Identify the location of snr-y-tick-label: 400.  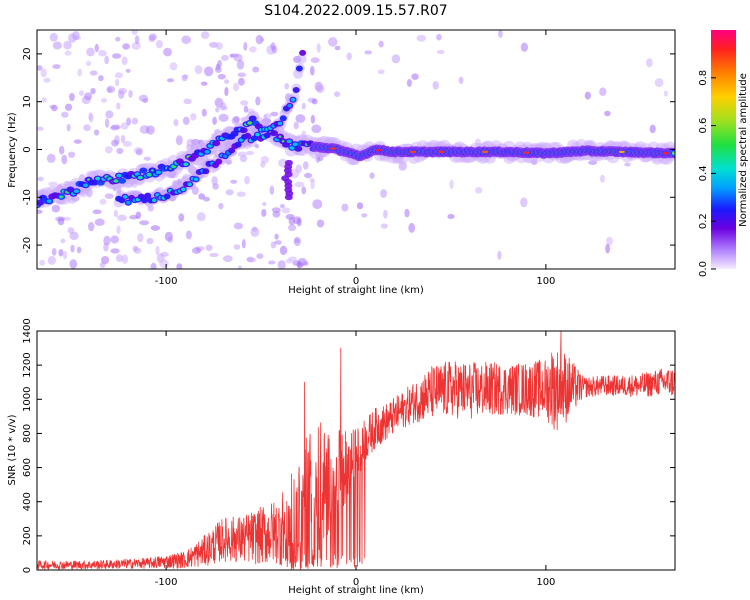
(27, 501).